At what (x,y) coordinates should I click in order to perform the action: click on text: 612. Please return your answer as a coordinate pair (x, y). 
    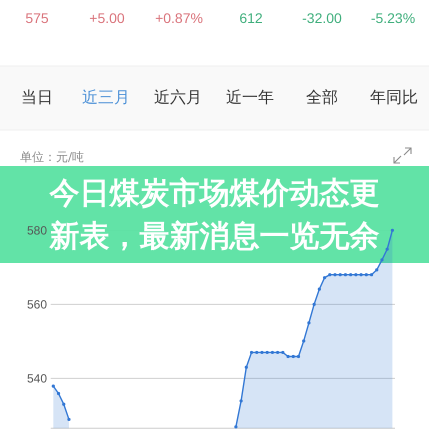
    Looking at the image, I should click on (251, 18).